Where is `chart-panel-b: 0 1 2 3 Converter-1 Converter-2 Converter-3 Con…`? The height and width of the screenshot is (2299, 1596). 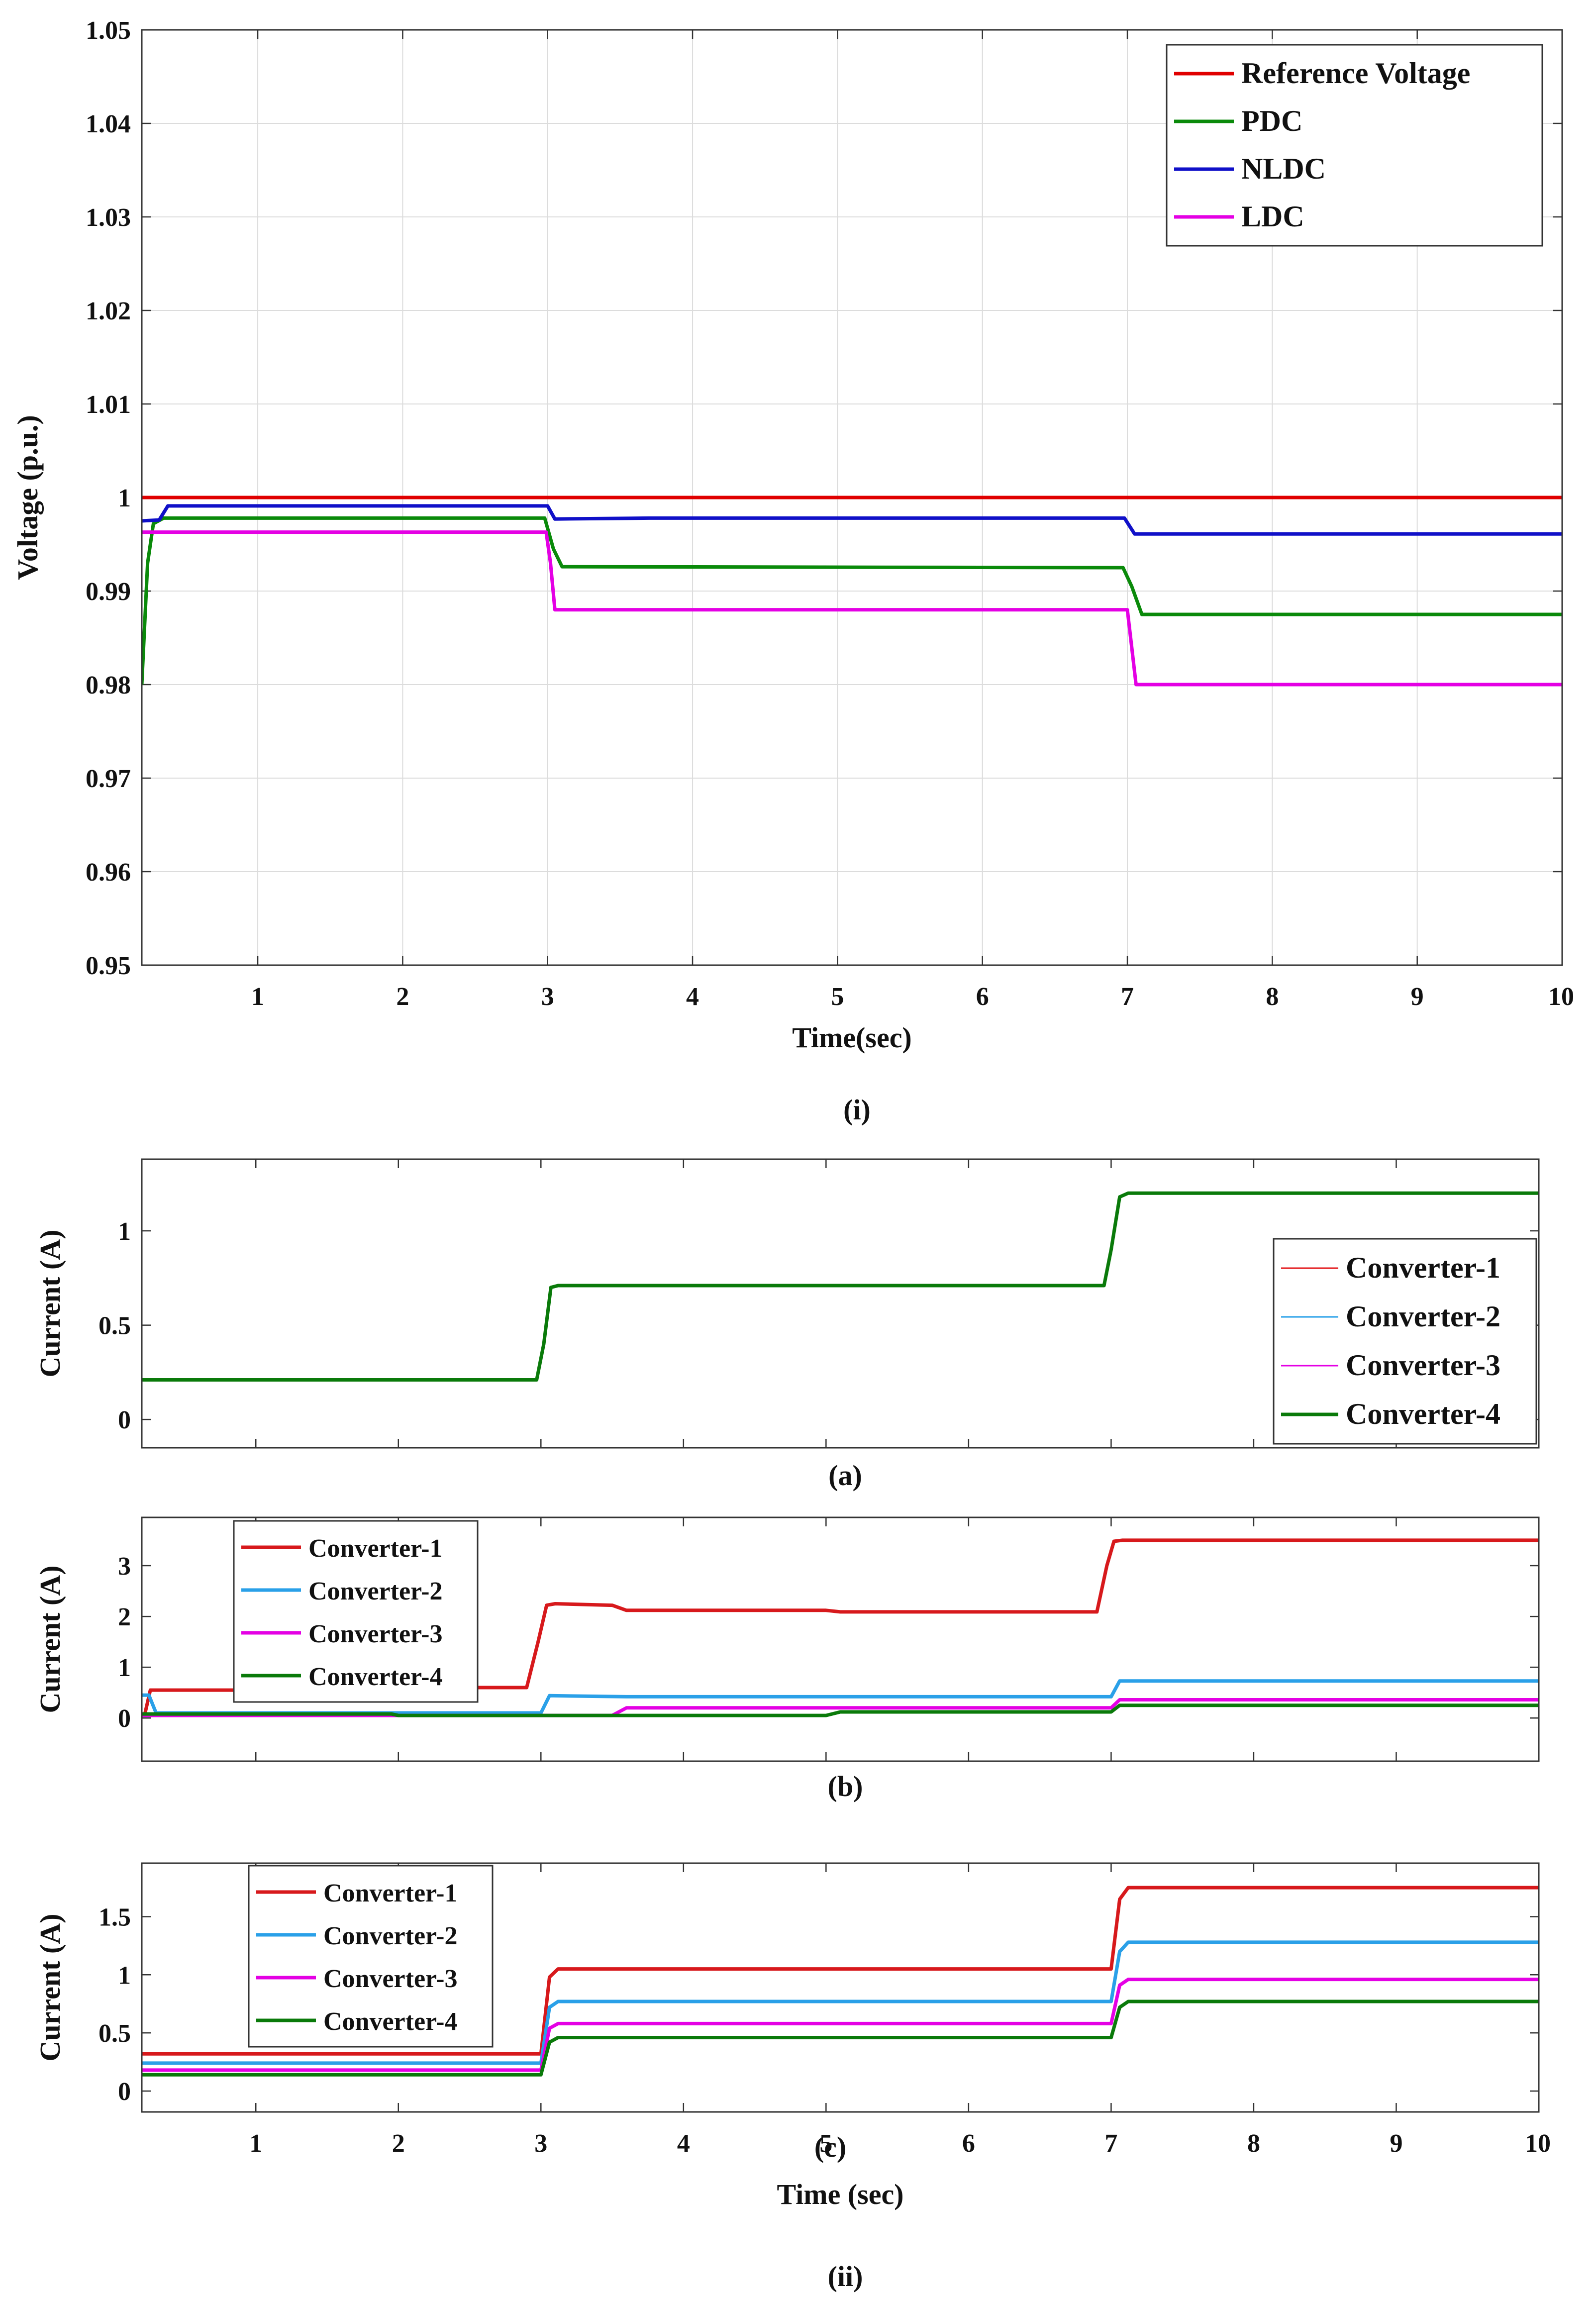
chart-panel-b: 0 1 2 3 Converter-1 Converter-2 Converter-3 Con… is located at coordinates (787, 1659).